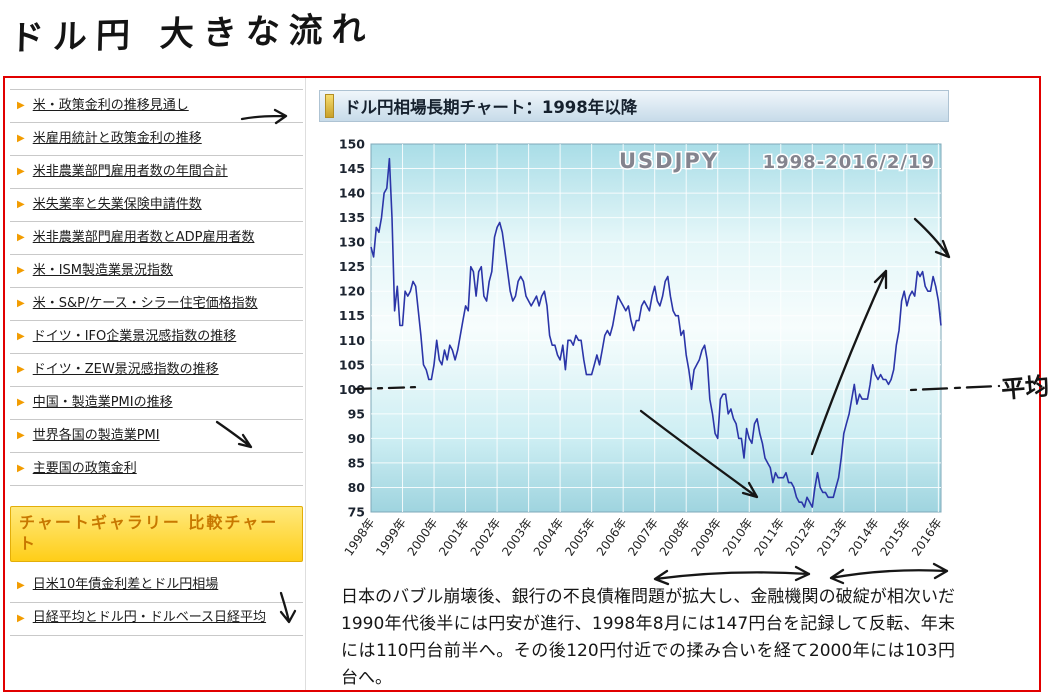 The width and height of the screenshot is (1050, 695). I want to click on handwritten-page-title: ドル円 大きな流れ, so click(192, 34).